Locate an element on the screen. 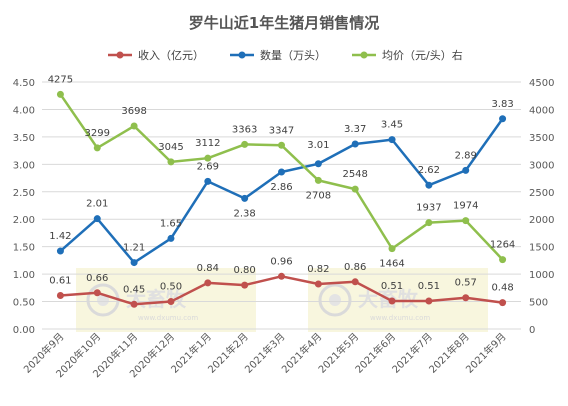  data-label: 2.01 is located at coordinates (97, 204).